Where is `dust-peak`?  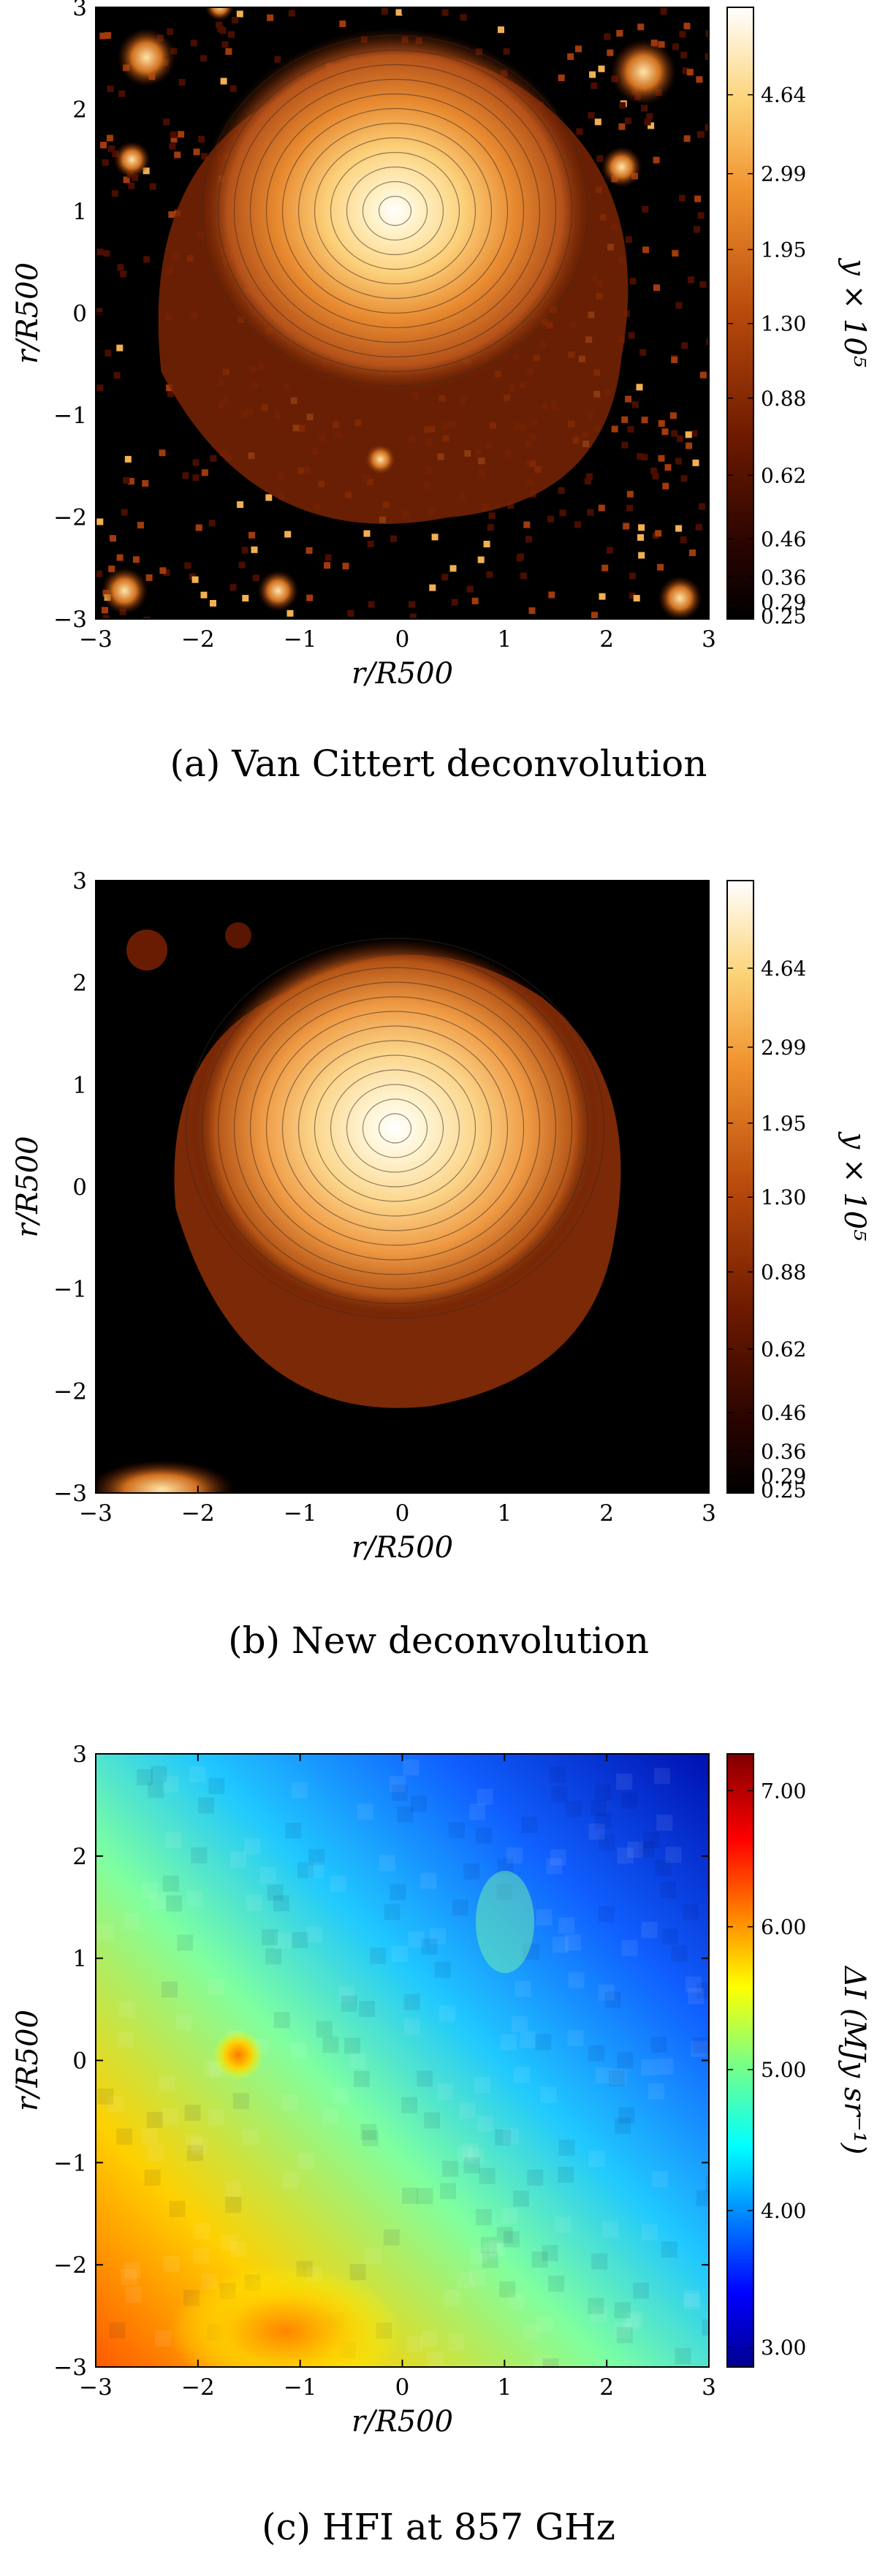
dust-peak is located at coordinates (238, 2055).